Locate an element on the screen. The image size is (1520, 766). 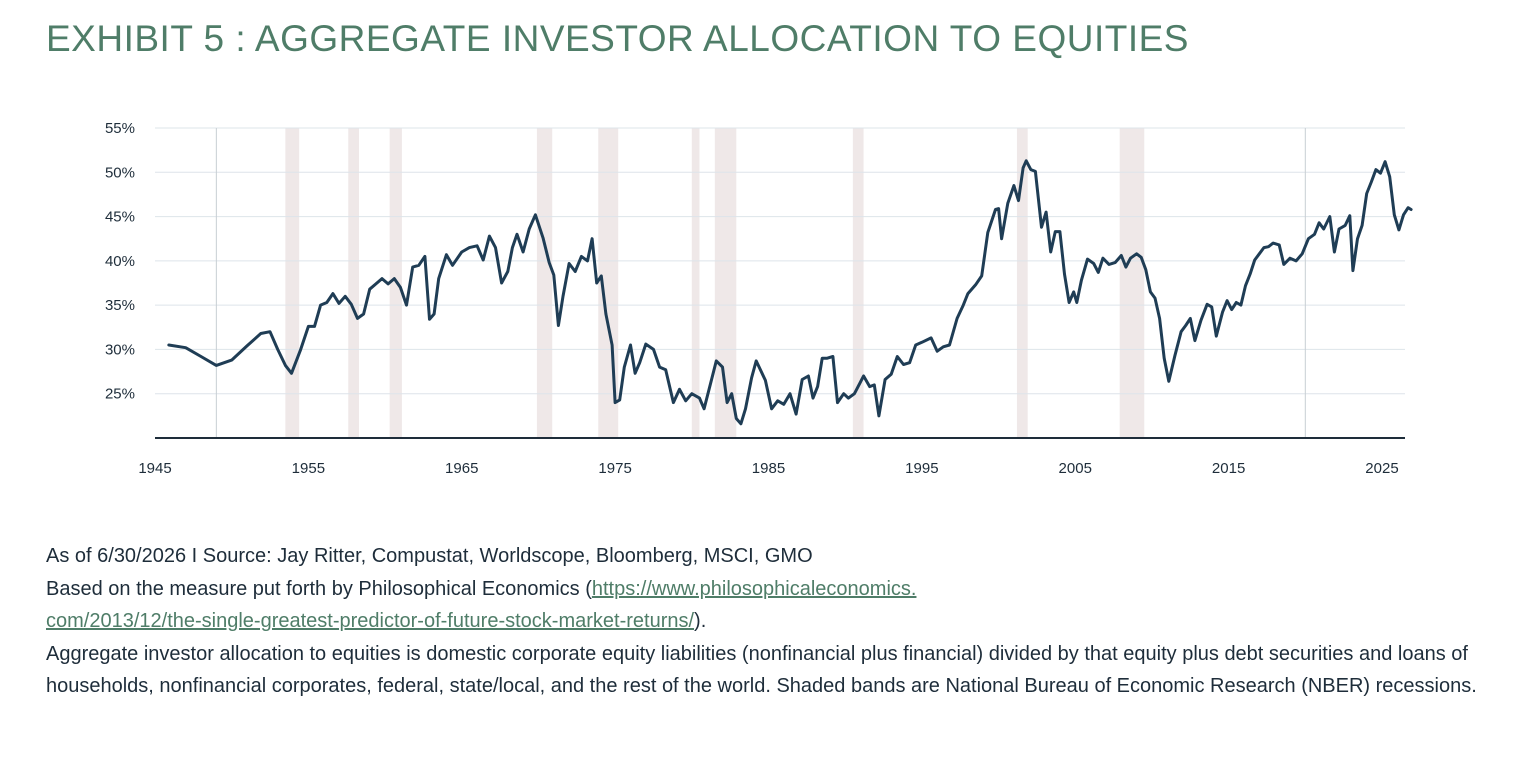
methodology-suffix: ). is located at coordinates (700, 621).